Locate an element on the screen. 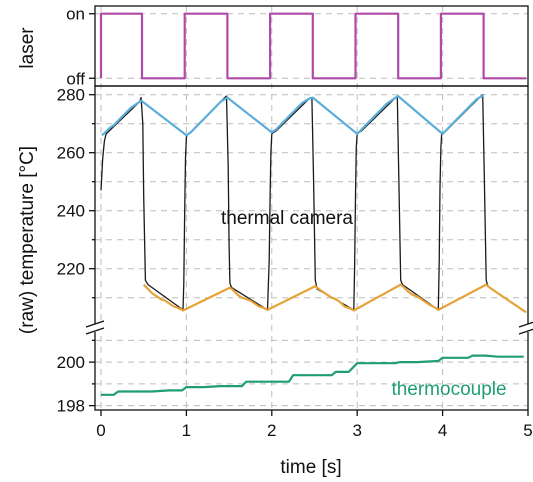 This screenshot has height=482, width=533. x-tick-label: 3 is located at coordinates (356, 430).